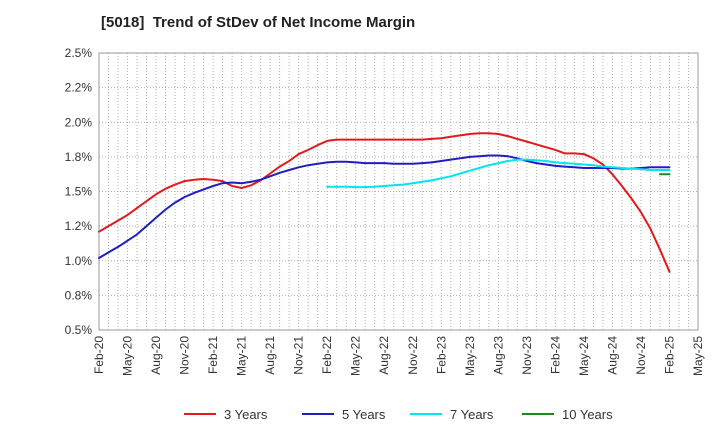 Image resolution: width=720 pixels, height=440 pixels. What do you see at coordinates (79, 330) in the screenshot?
I see `y-tick-label: 0.5%` at bounding box center [79, 330].